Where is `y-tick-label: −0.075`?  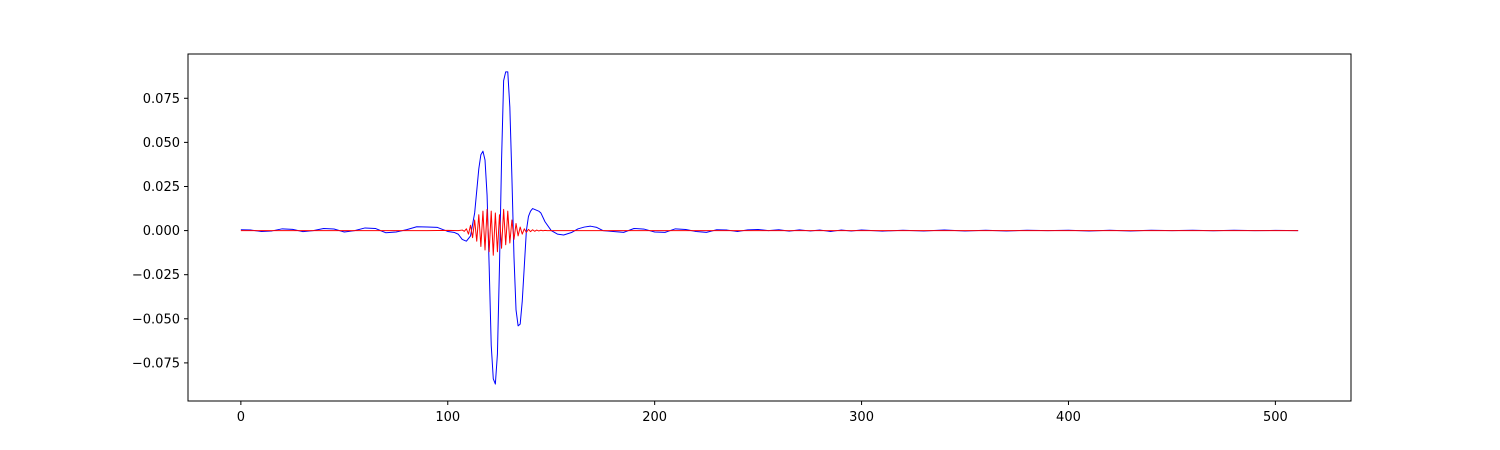 y-tick-label: −0.075 is located at coordinates (156, 363).